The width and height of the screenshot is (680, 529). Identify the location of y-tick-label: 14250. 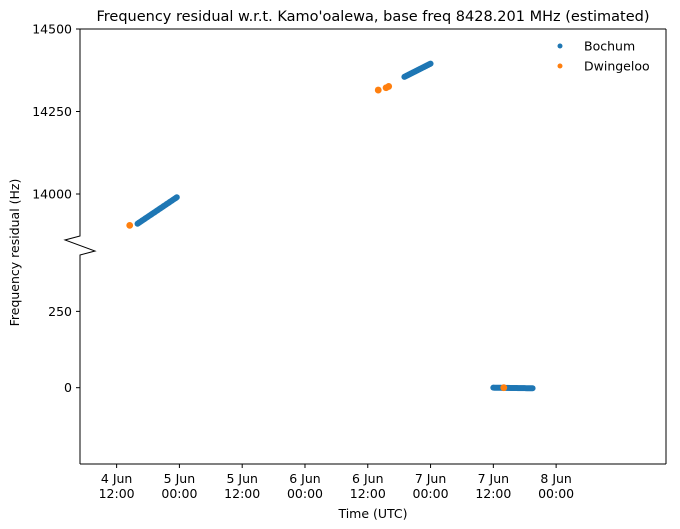
(52, 111).